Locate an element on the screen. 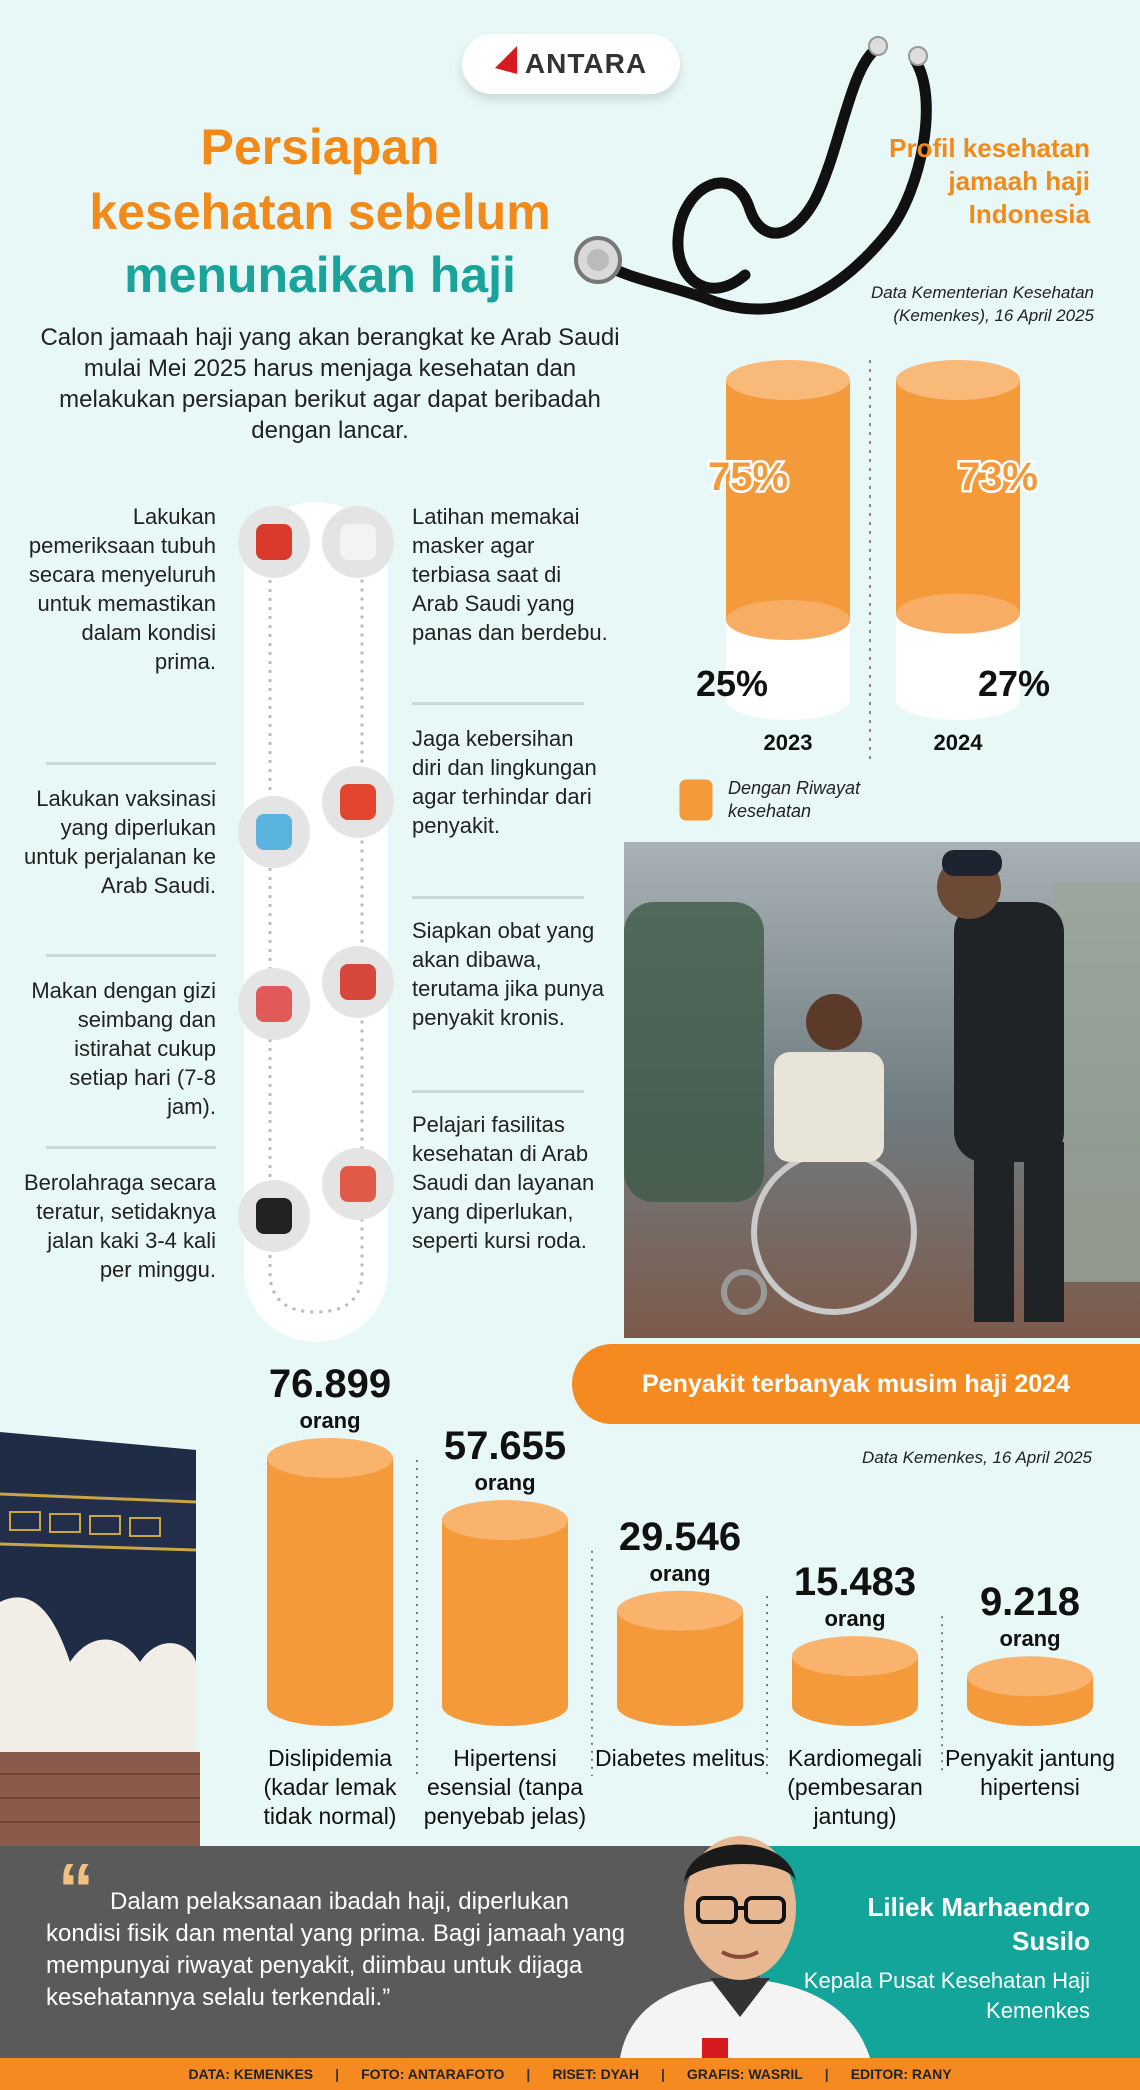  disease-value-label: 76.899 is located at coordinates (330, 1384).